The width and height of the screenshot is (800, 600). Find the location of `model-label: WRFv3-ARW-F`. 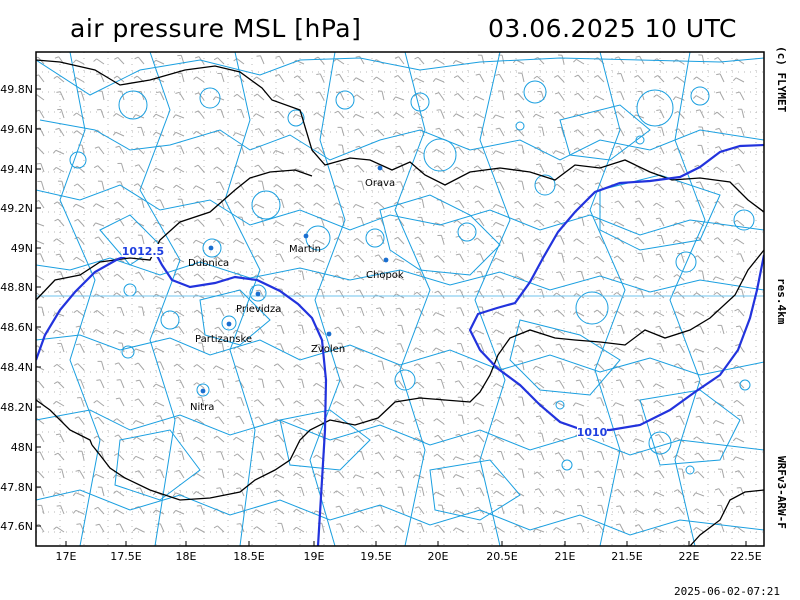

model-label: WRFv3-ARW-F is located at coordinates (781, 492).